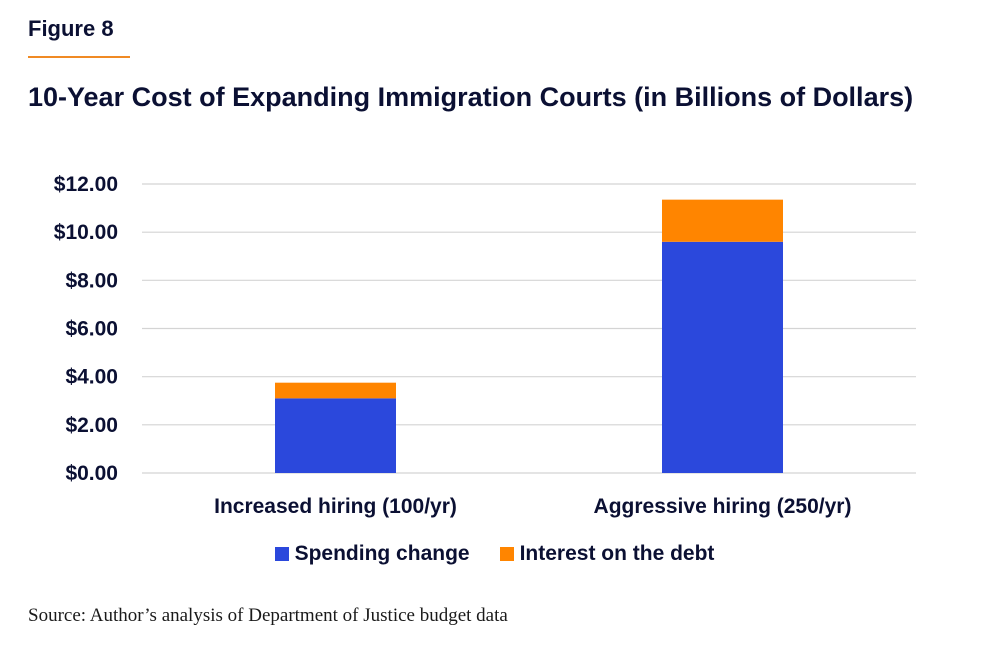 The height and width of the screenshot is (665, 989). Describe the element at coordinates (91, 280) in the screenshot. I see `y-tick-label-4: $8.00` at that location.